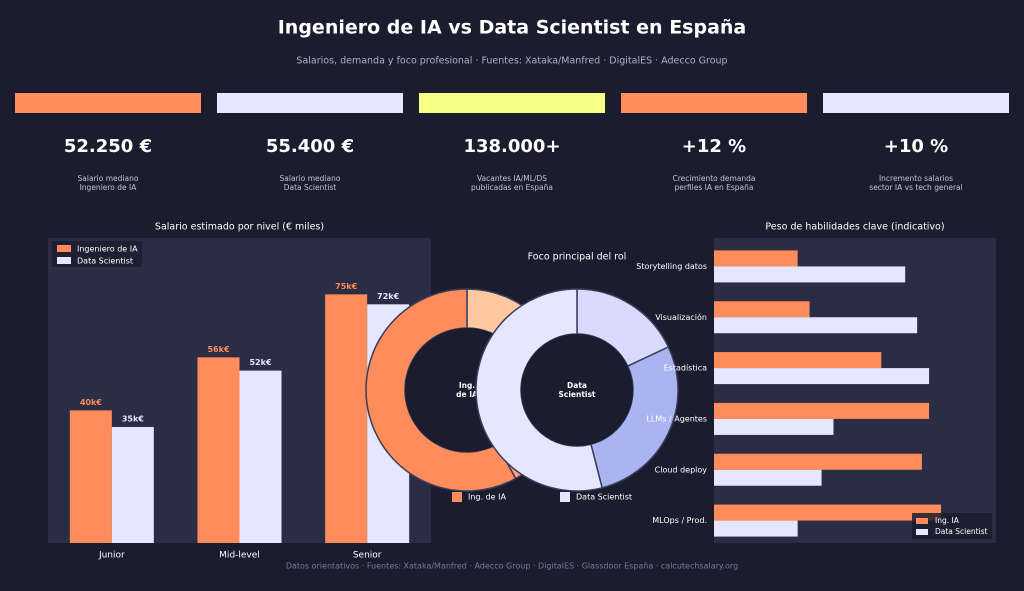  I want to click on value-label: 75k€, so click(346, 286).